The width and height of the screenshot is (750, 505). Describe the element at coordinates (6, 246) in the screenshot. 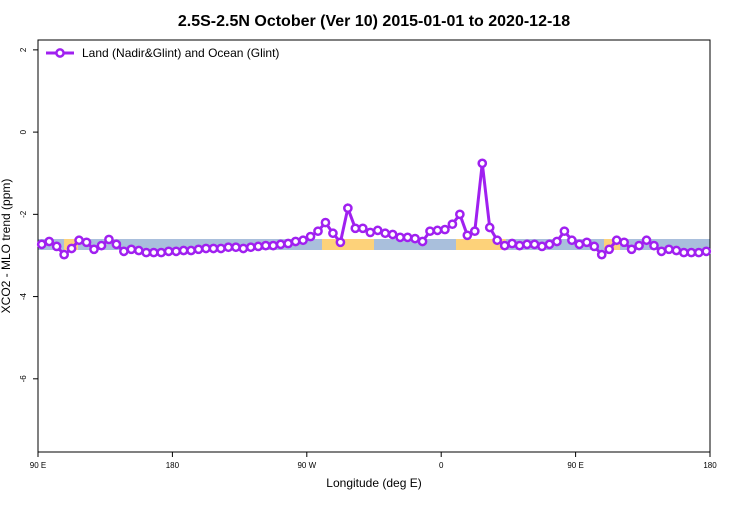

I see `y-axis-label: XCO2 - MLO trend (ppm)` at that location.